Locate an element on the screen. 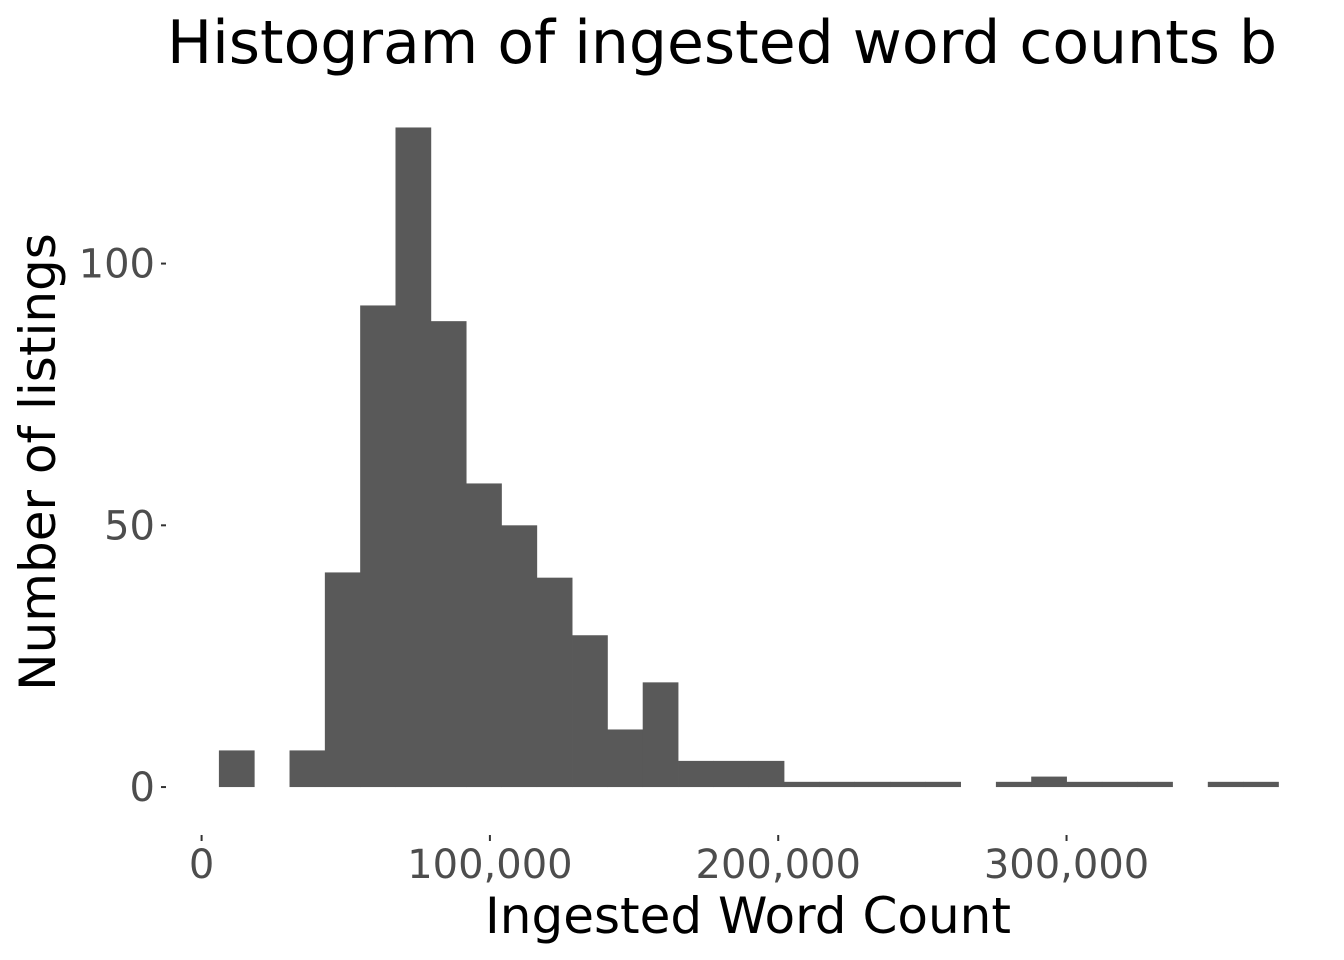 The image size is (1344, 960). chart-title: Histogram of ingested word counts b is located at coordinates (722, 43).